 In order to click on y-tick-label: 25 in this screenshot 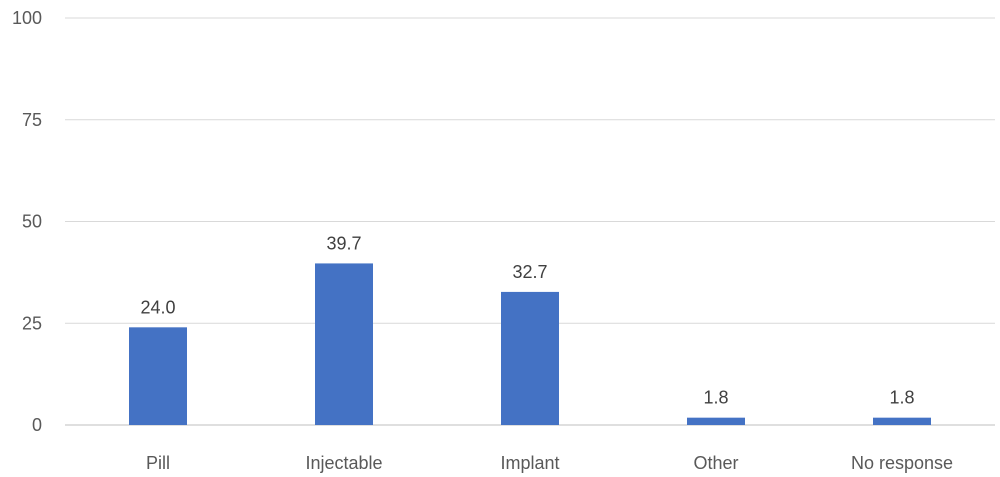, I will do `click(32, 323)`.